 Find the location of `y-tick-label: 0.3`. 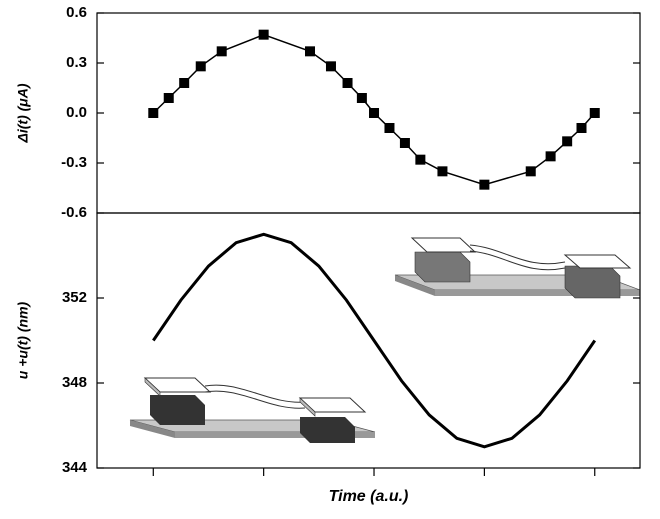

y-tick-label: 0.3 is located at coordinates (76, 62).